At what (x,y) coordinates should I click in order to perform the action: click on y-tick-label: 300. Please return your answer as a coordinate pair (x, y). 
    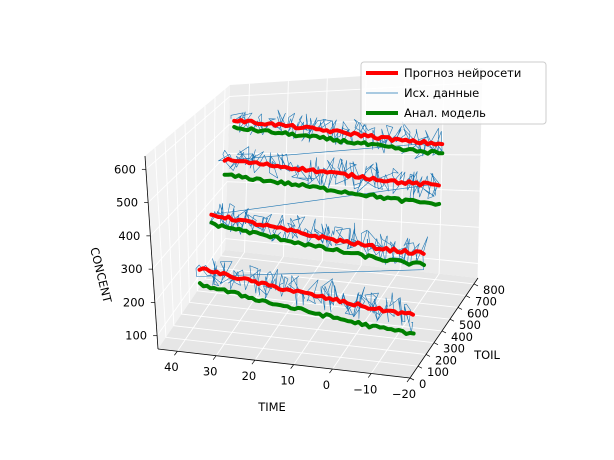
    Looking at the image, I should click on (454, 349).